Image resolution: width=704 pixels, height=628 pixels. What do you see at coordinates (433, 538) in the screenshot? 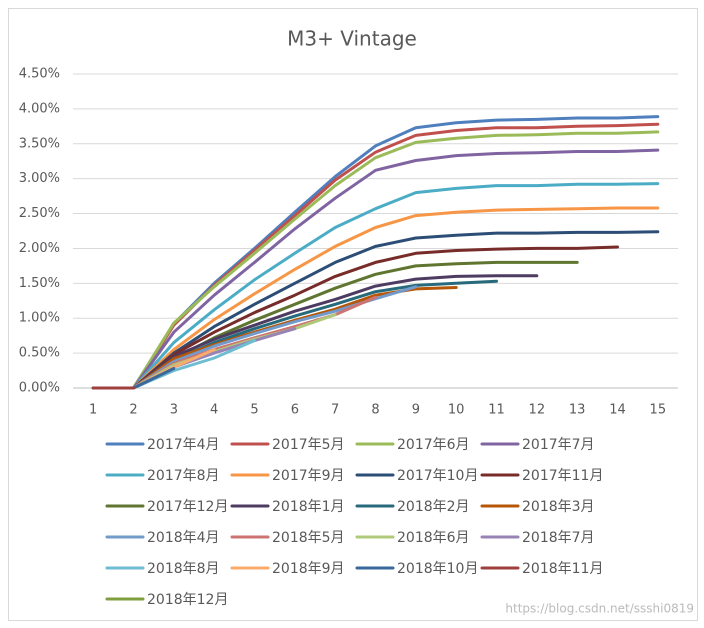
I see `legend-label: 2018年6月` at bounding box center [433, 538].